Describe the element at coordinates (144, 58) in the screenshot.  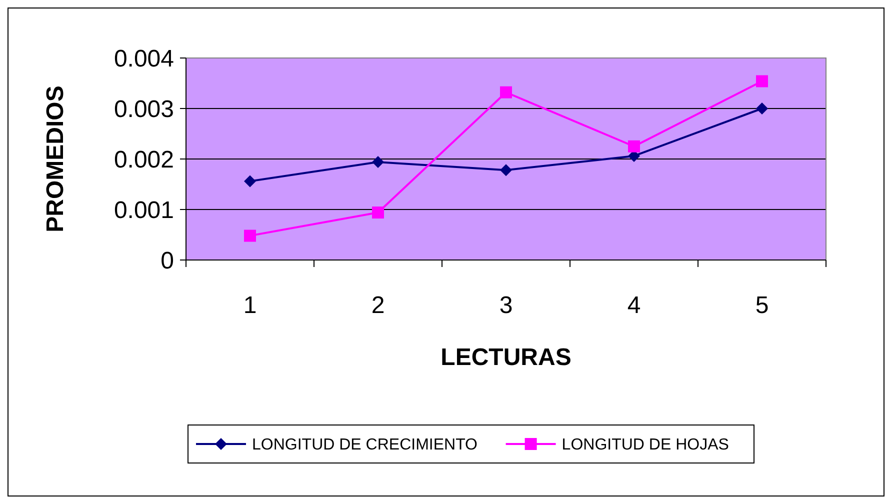
I see `y-tick-label: 0.004` at that location.